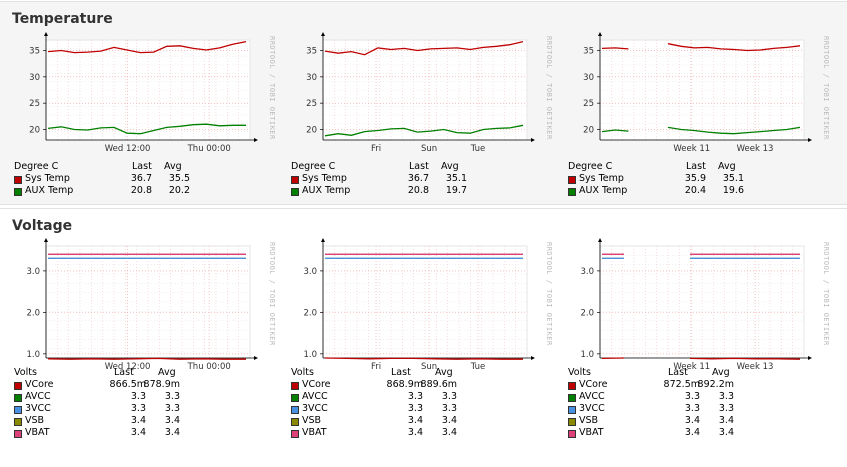 Image resolution: width=847 pixels, height=467 pixels. I want to click on legend-avg-value: 892.2m, so click(715, 384).